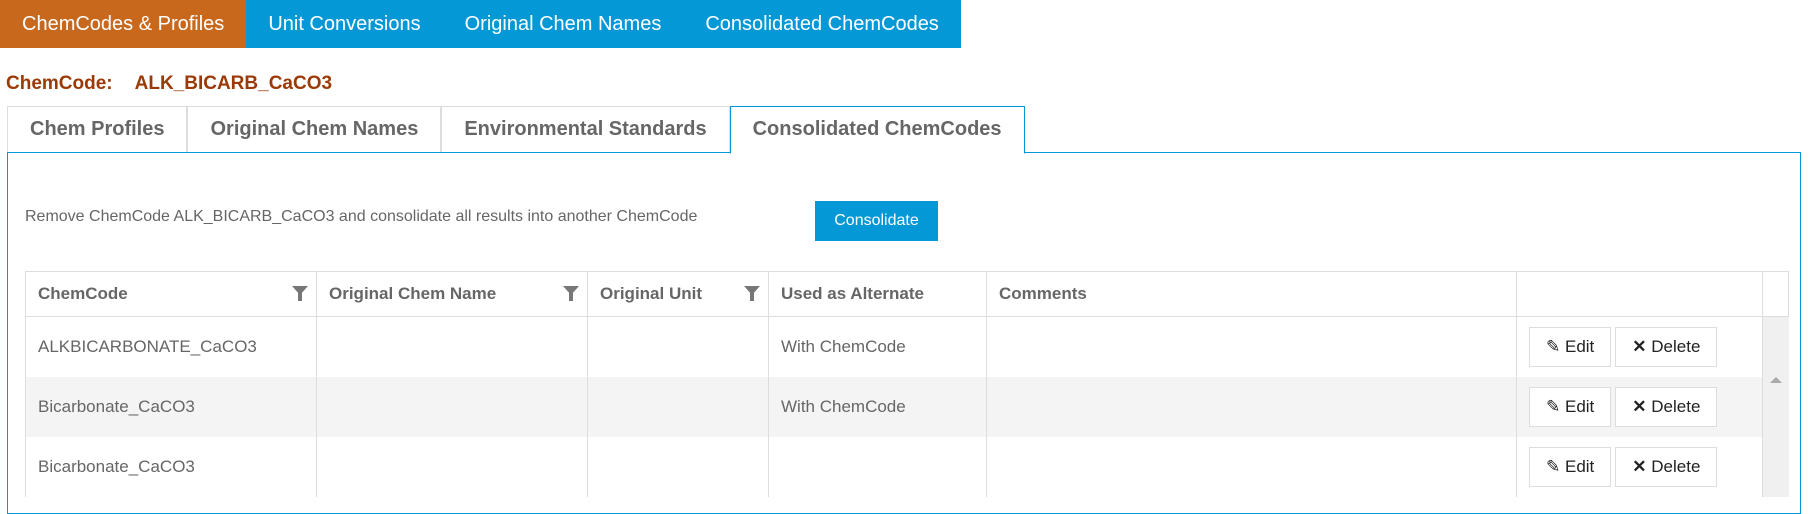 The image size is (1809, 514). What do you see at coordinates (344, 24) in the screenshot?
I see `nav-unit-conversions: Unit Conversions` at bounding box center [344, 24].